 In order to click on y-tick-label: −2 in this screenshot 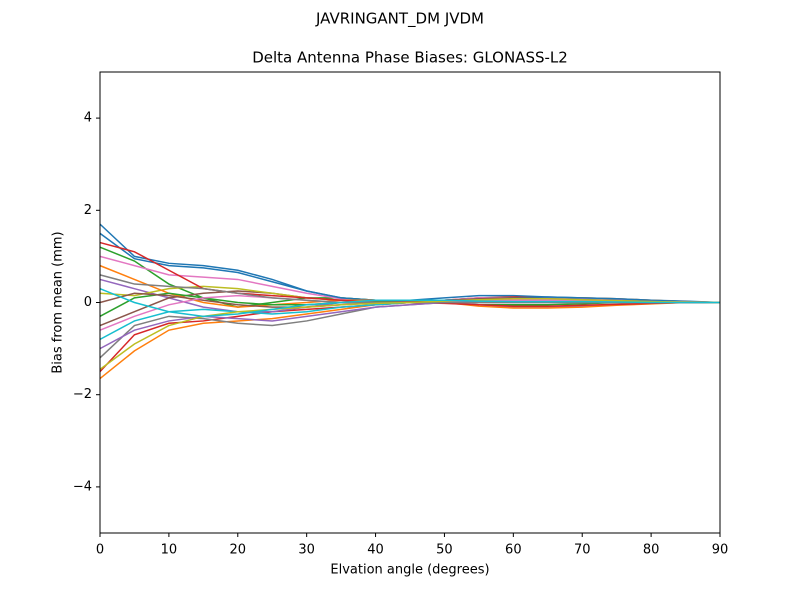, I will do `click(82, 394)`.